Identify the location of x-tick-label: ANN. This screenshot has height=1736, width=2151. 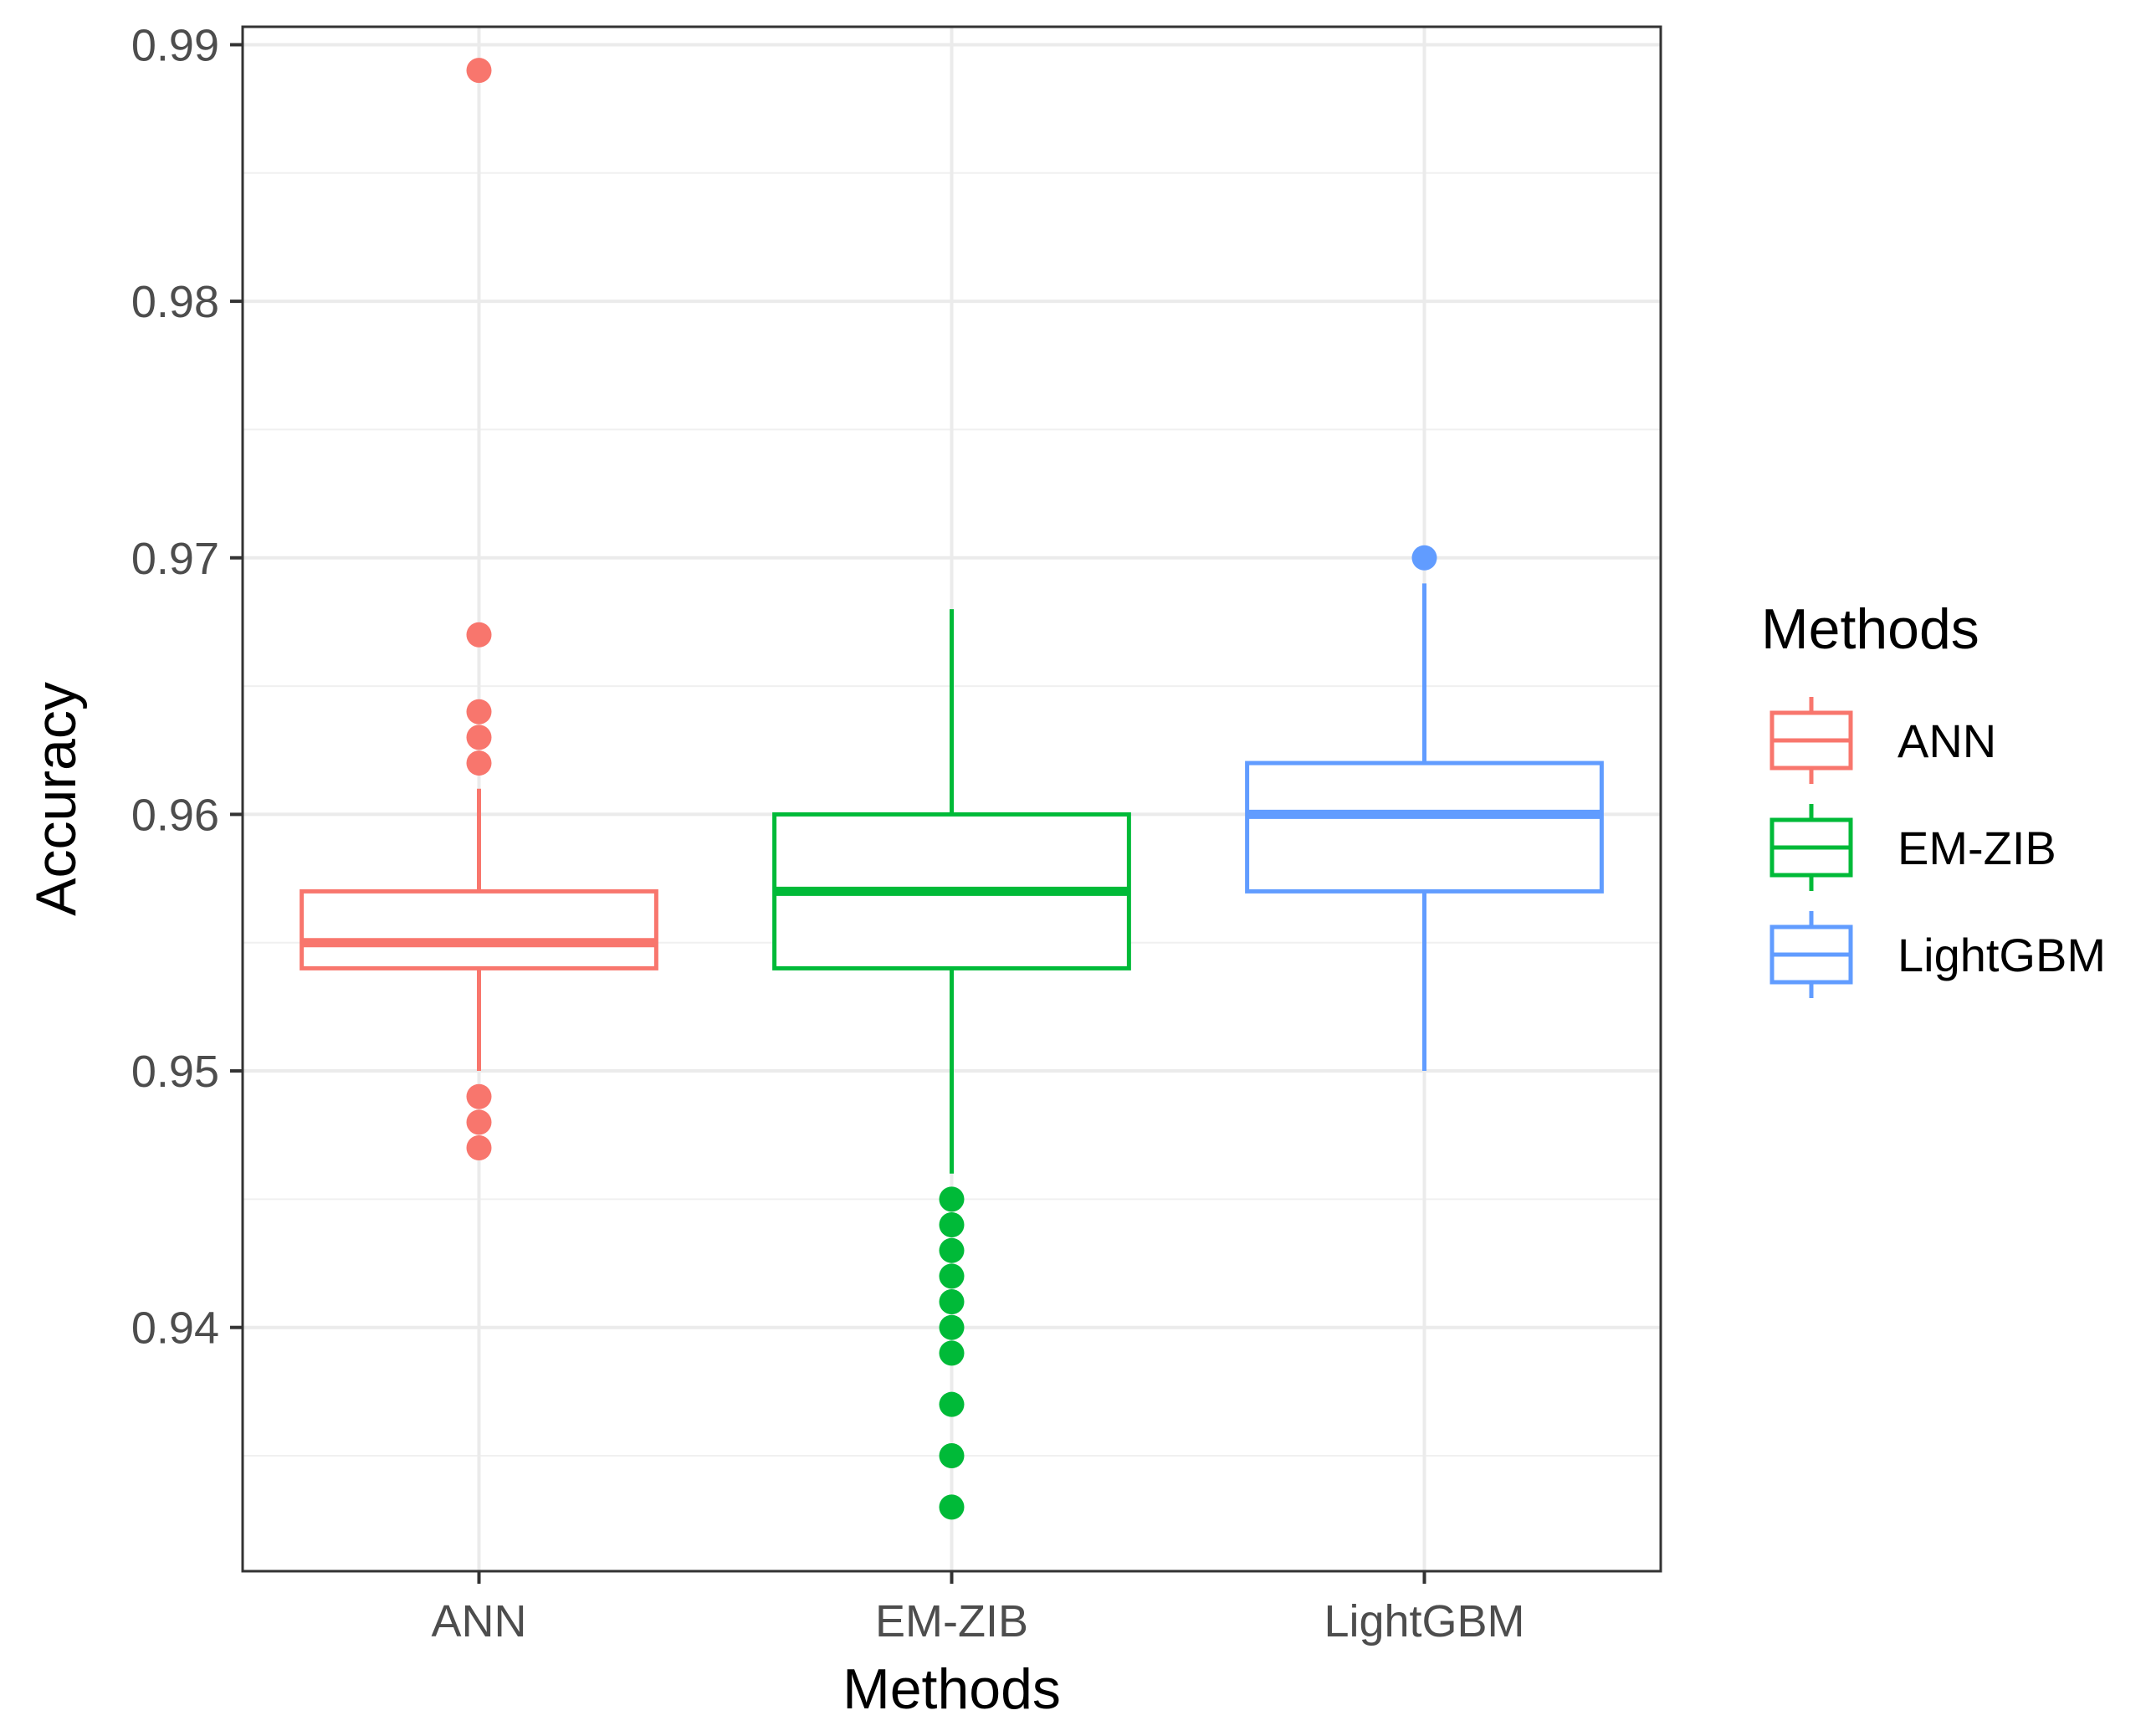
(478, 1621).